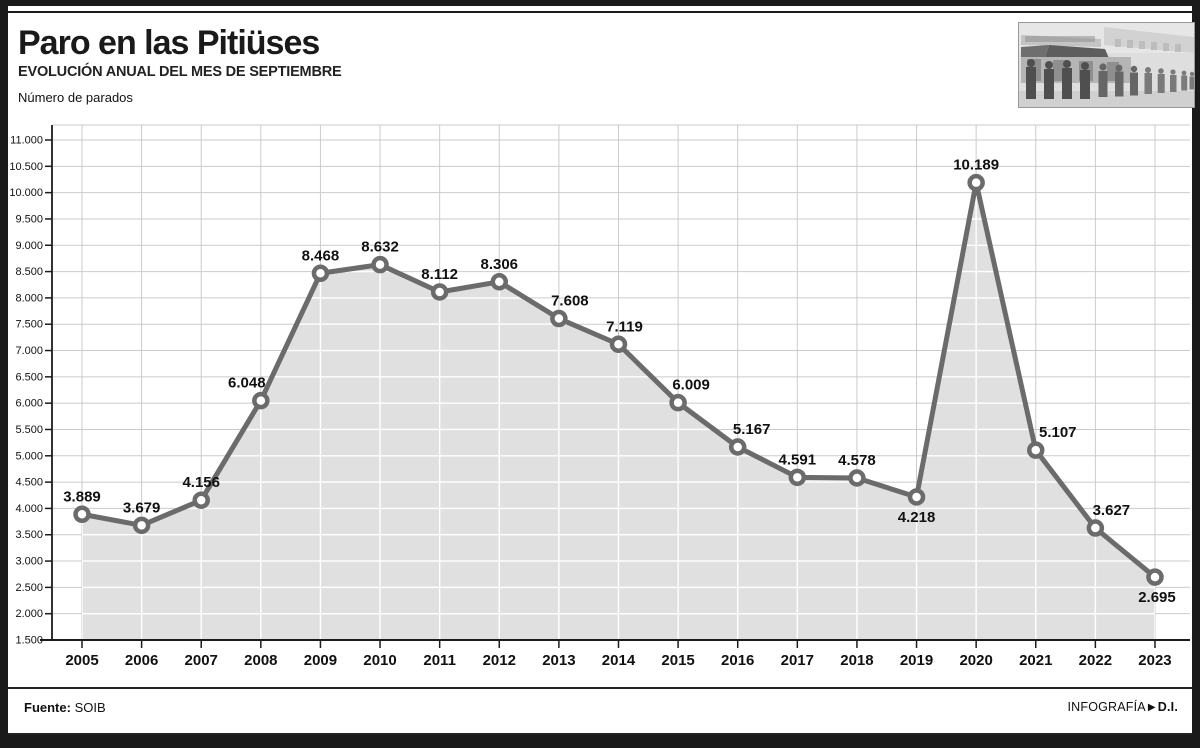 This screenshot has width=1200, height=748. I want to click on y-tick-label: 3.000, so click(29, 562).